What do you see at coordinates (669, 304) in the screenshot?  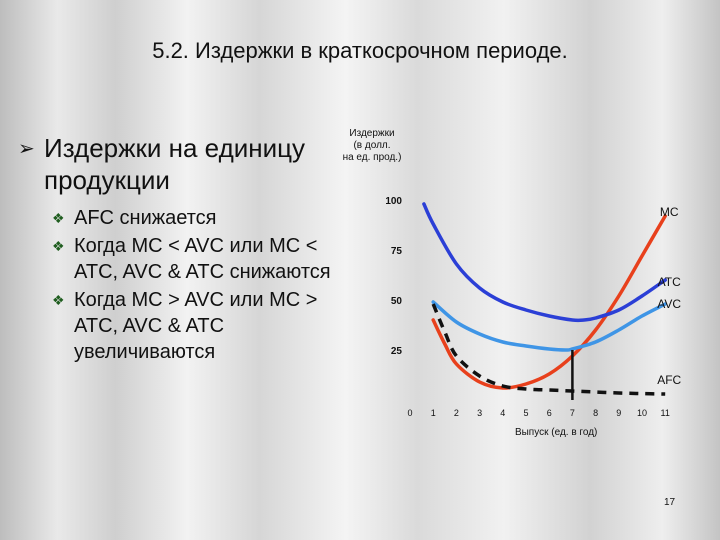 I see `series-label-avc: AVC` at bounding box center [669, 304].